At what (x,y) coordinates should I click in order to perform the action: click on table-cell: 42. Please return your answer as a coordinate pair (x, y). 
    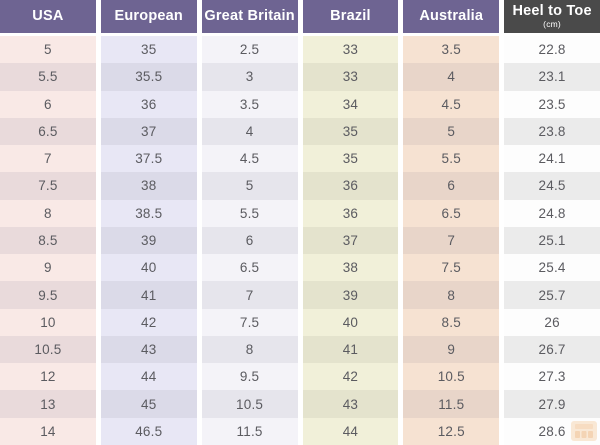
    Looking at the image, I should click on (148, 322).